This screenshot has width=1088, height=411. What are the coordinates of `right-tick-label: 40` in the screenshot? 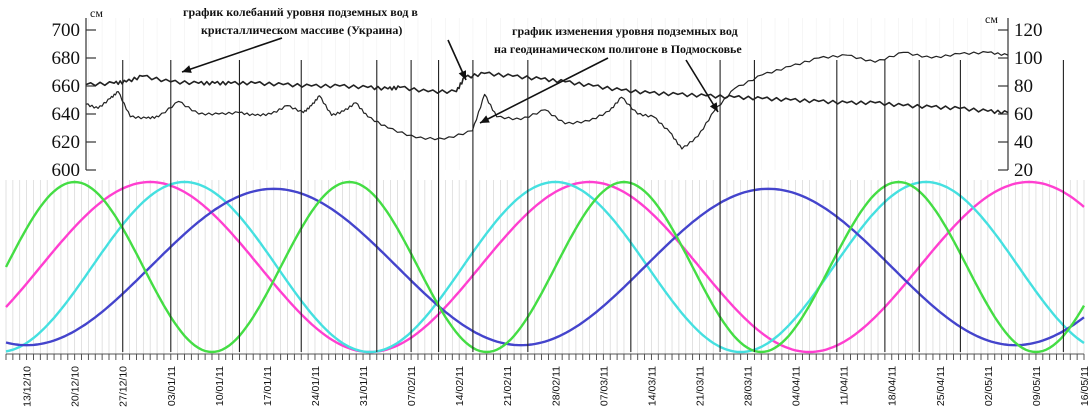 It's located at (1023, 142).